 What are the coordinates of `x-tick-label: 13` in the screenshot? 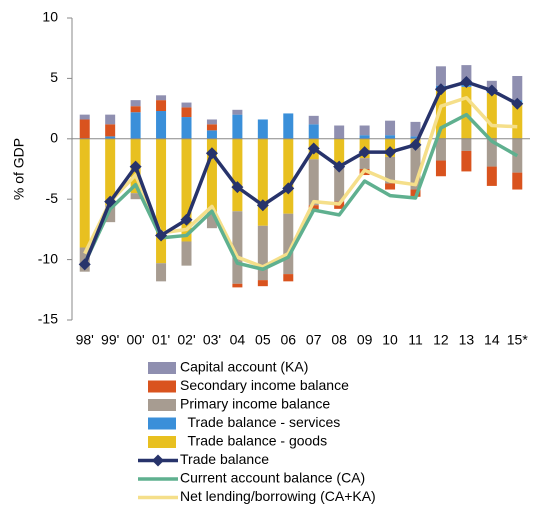 It's located at (467, 340).